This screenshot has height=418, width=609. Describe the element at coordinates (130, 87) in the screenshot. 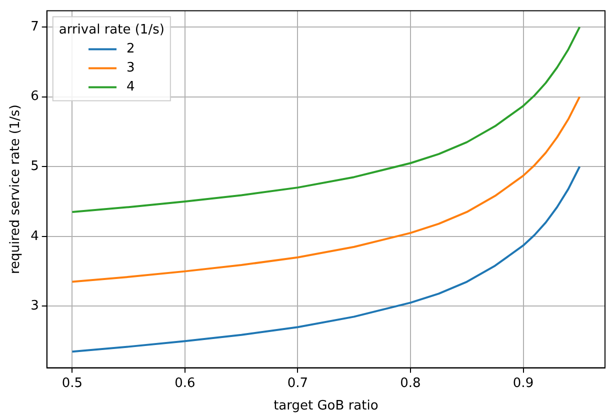

I see `legend-label: 4` at that location.